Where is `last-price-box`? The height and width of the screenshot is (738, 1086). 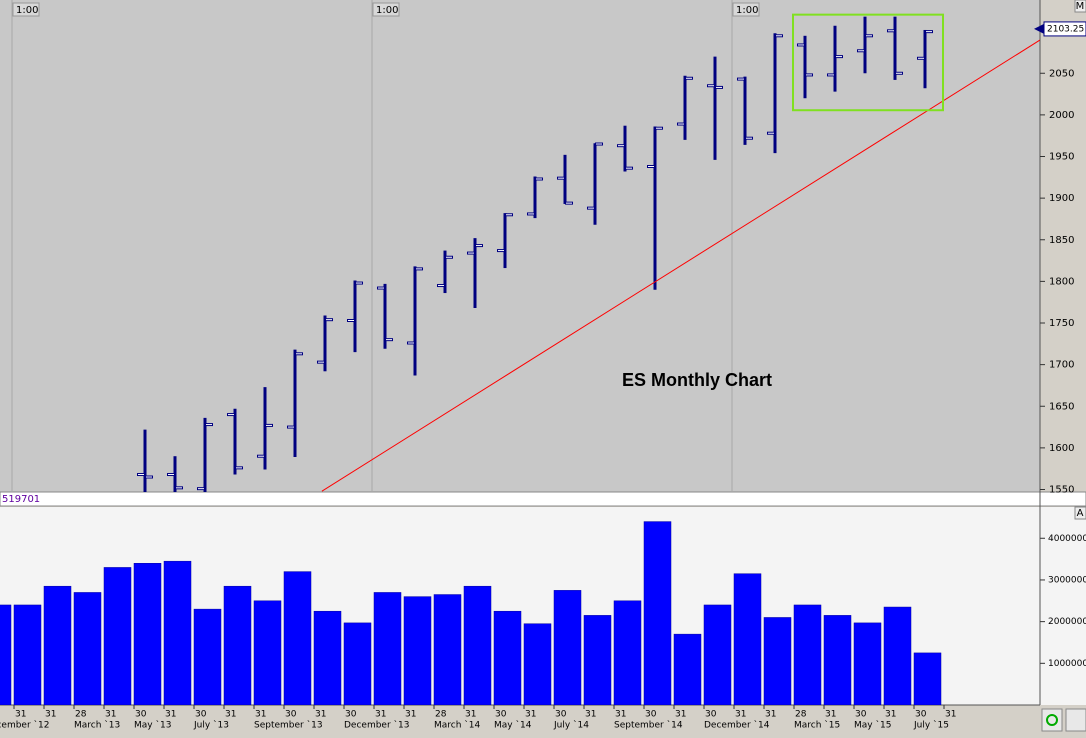
last-price-box is located at coordinates (1064, 29).